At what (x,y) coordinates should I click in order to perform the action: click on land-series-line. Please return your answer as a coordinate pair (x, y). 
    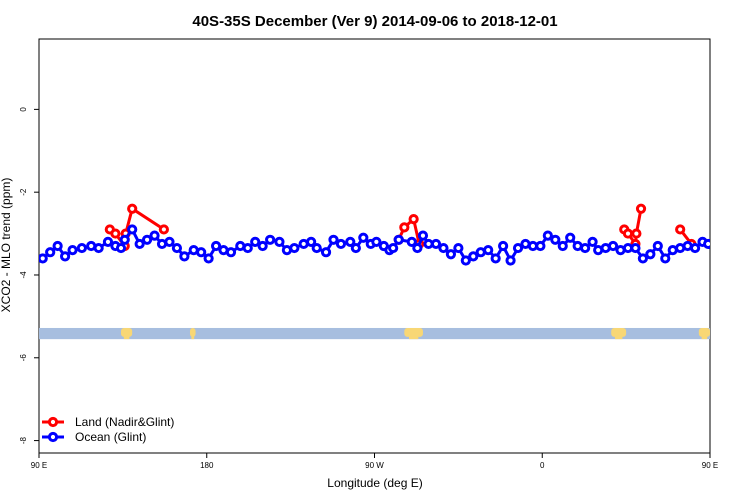
    Looking at the image, I should click on (409, 230).